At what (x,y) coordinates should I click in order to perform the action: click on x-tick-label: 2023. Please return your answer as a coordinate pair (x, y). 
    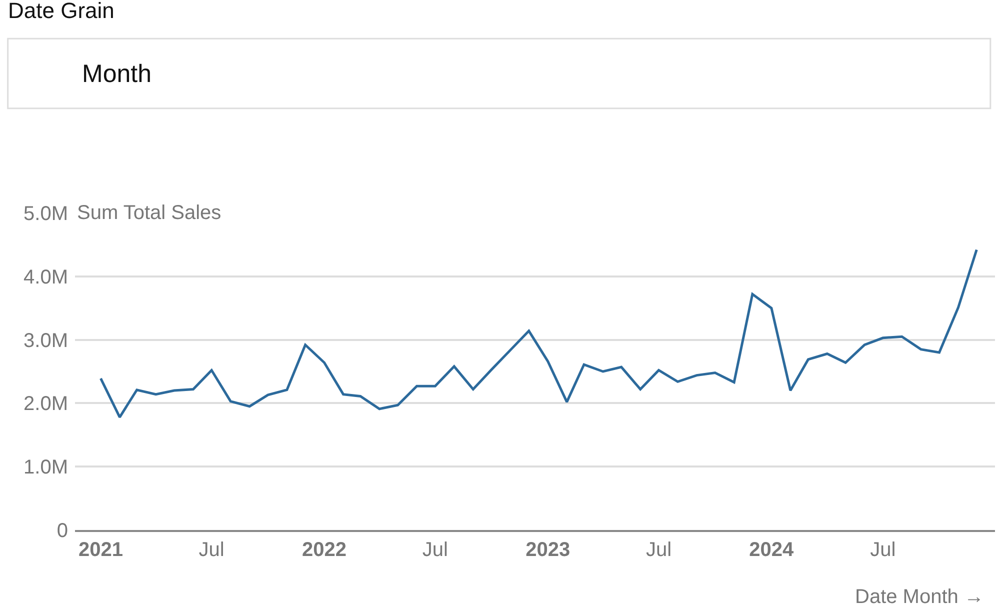
    Looking at the image, I should click on (548, 549).